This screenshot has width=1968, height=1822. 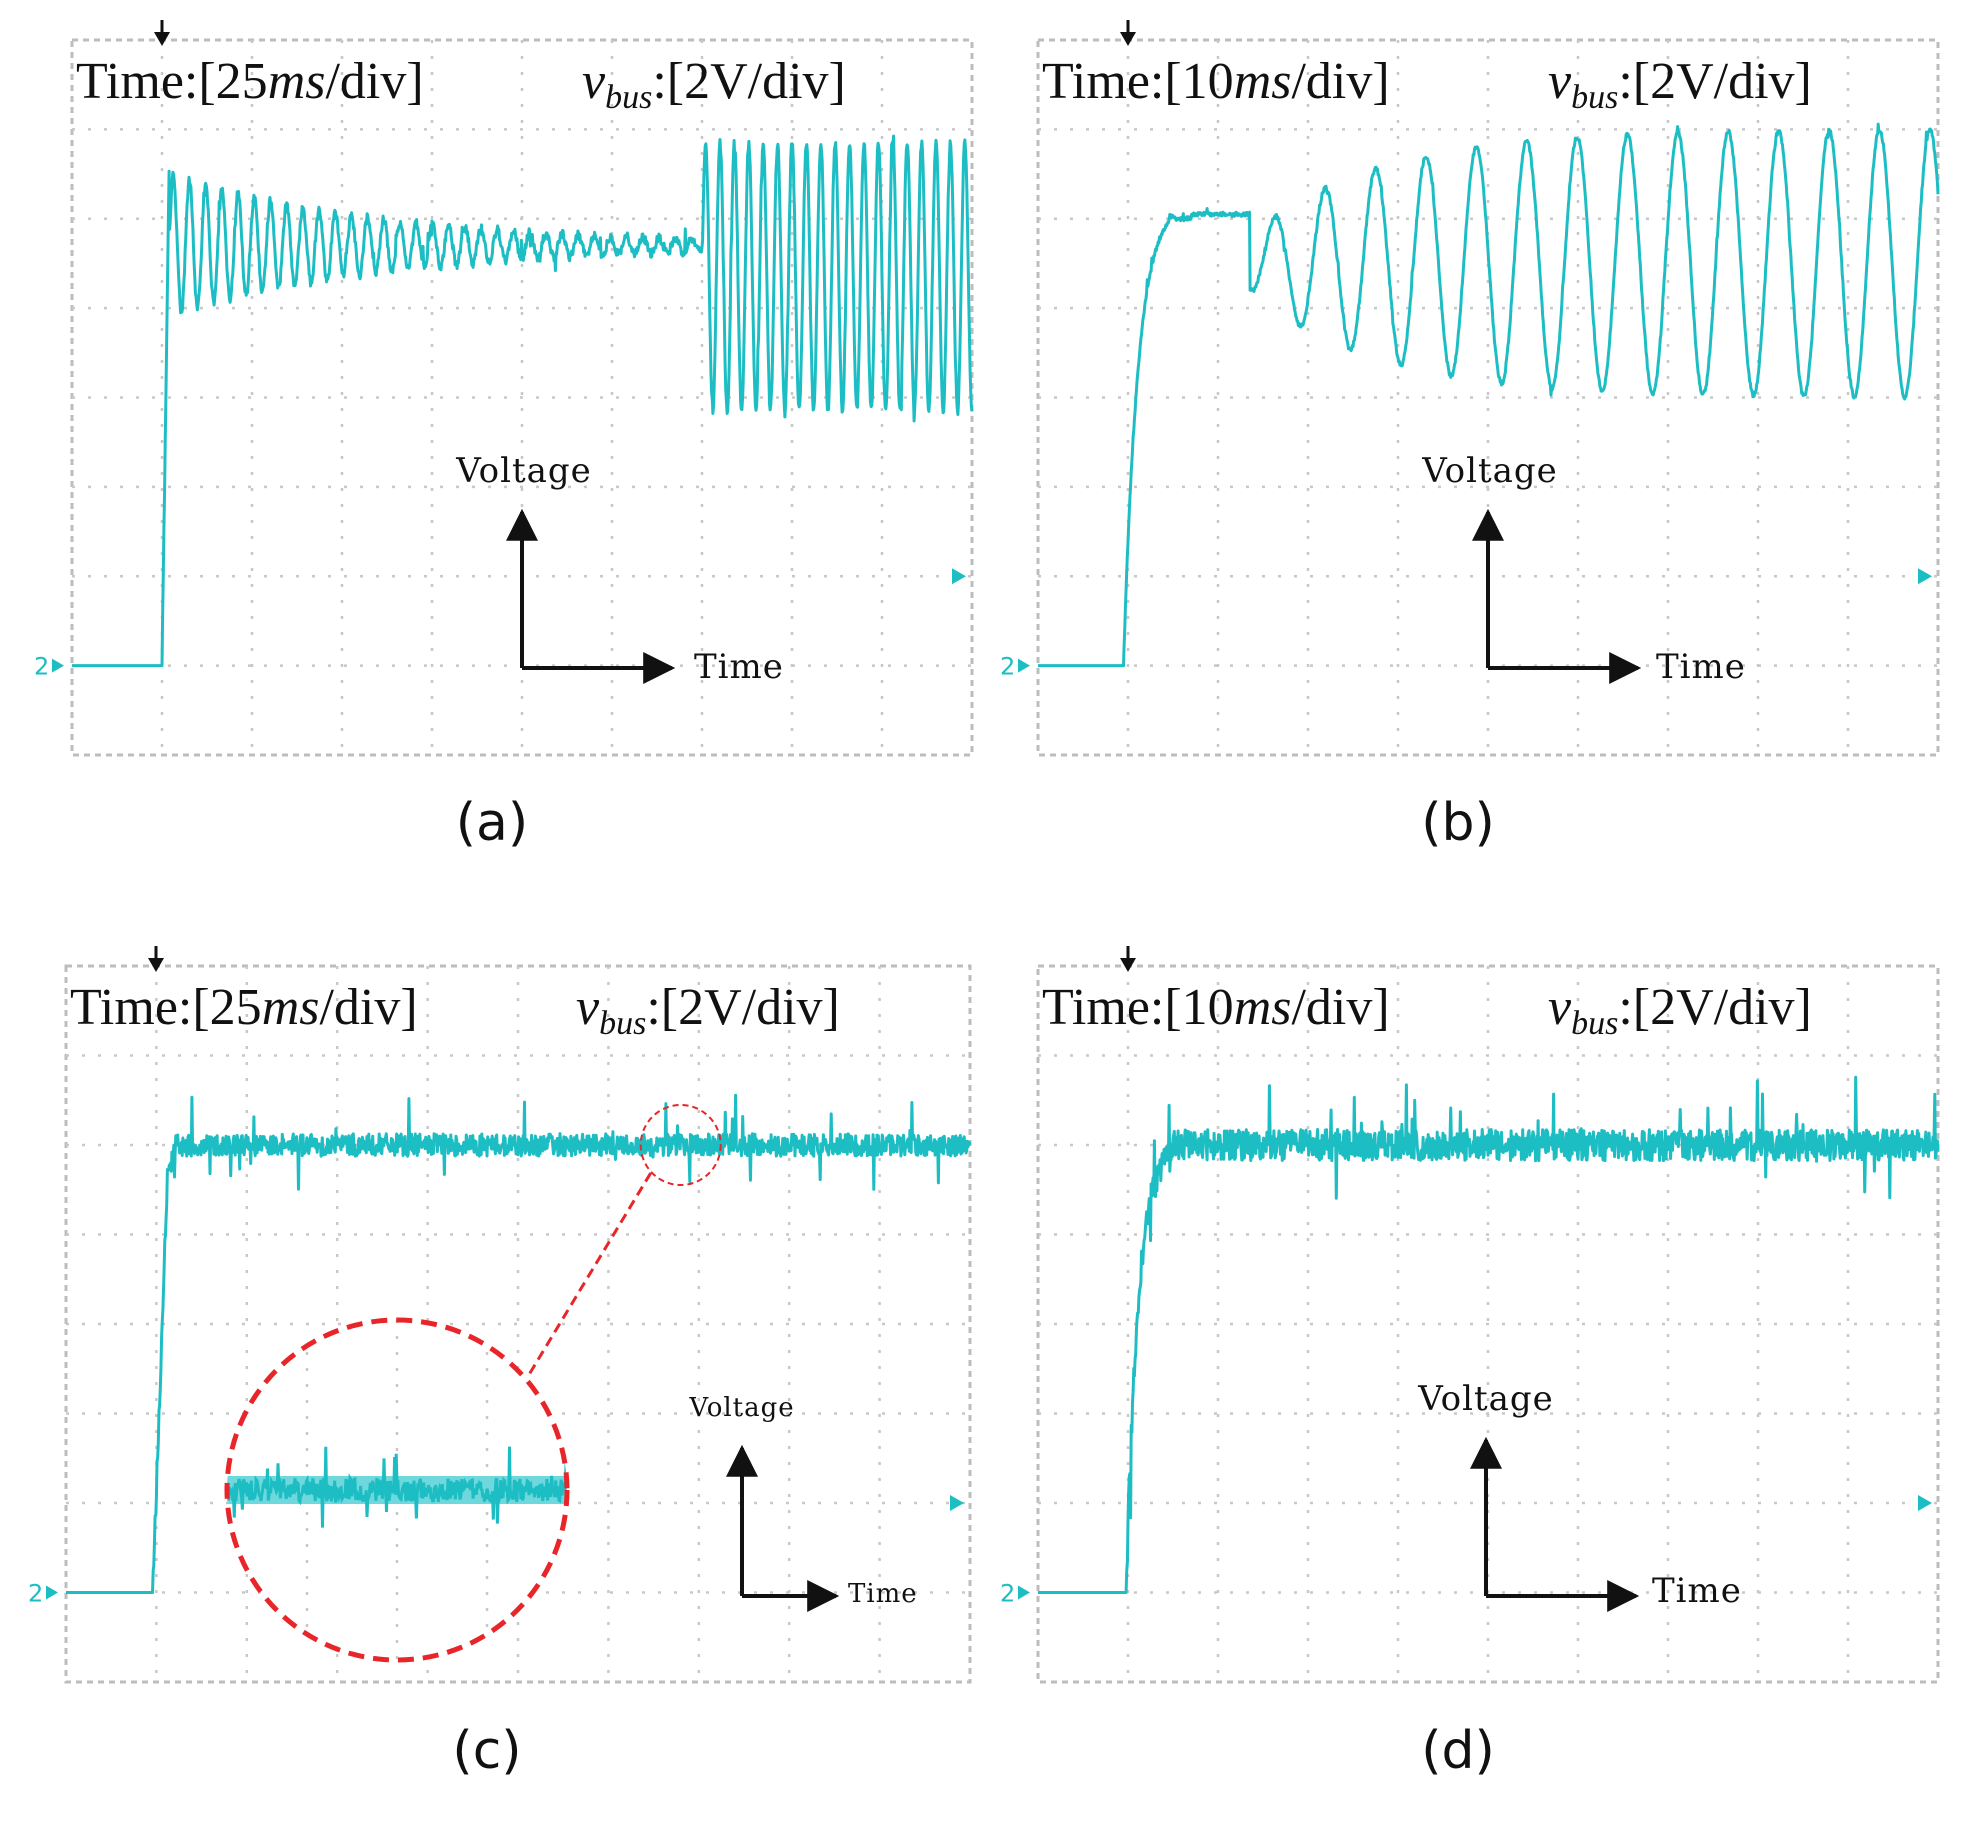 I want to click on panel-caption: (a), so click(x=492, y=823).